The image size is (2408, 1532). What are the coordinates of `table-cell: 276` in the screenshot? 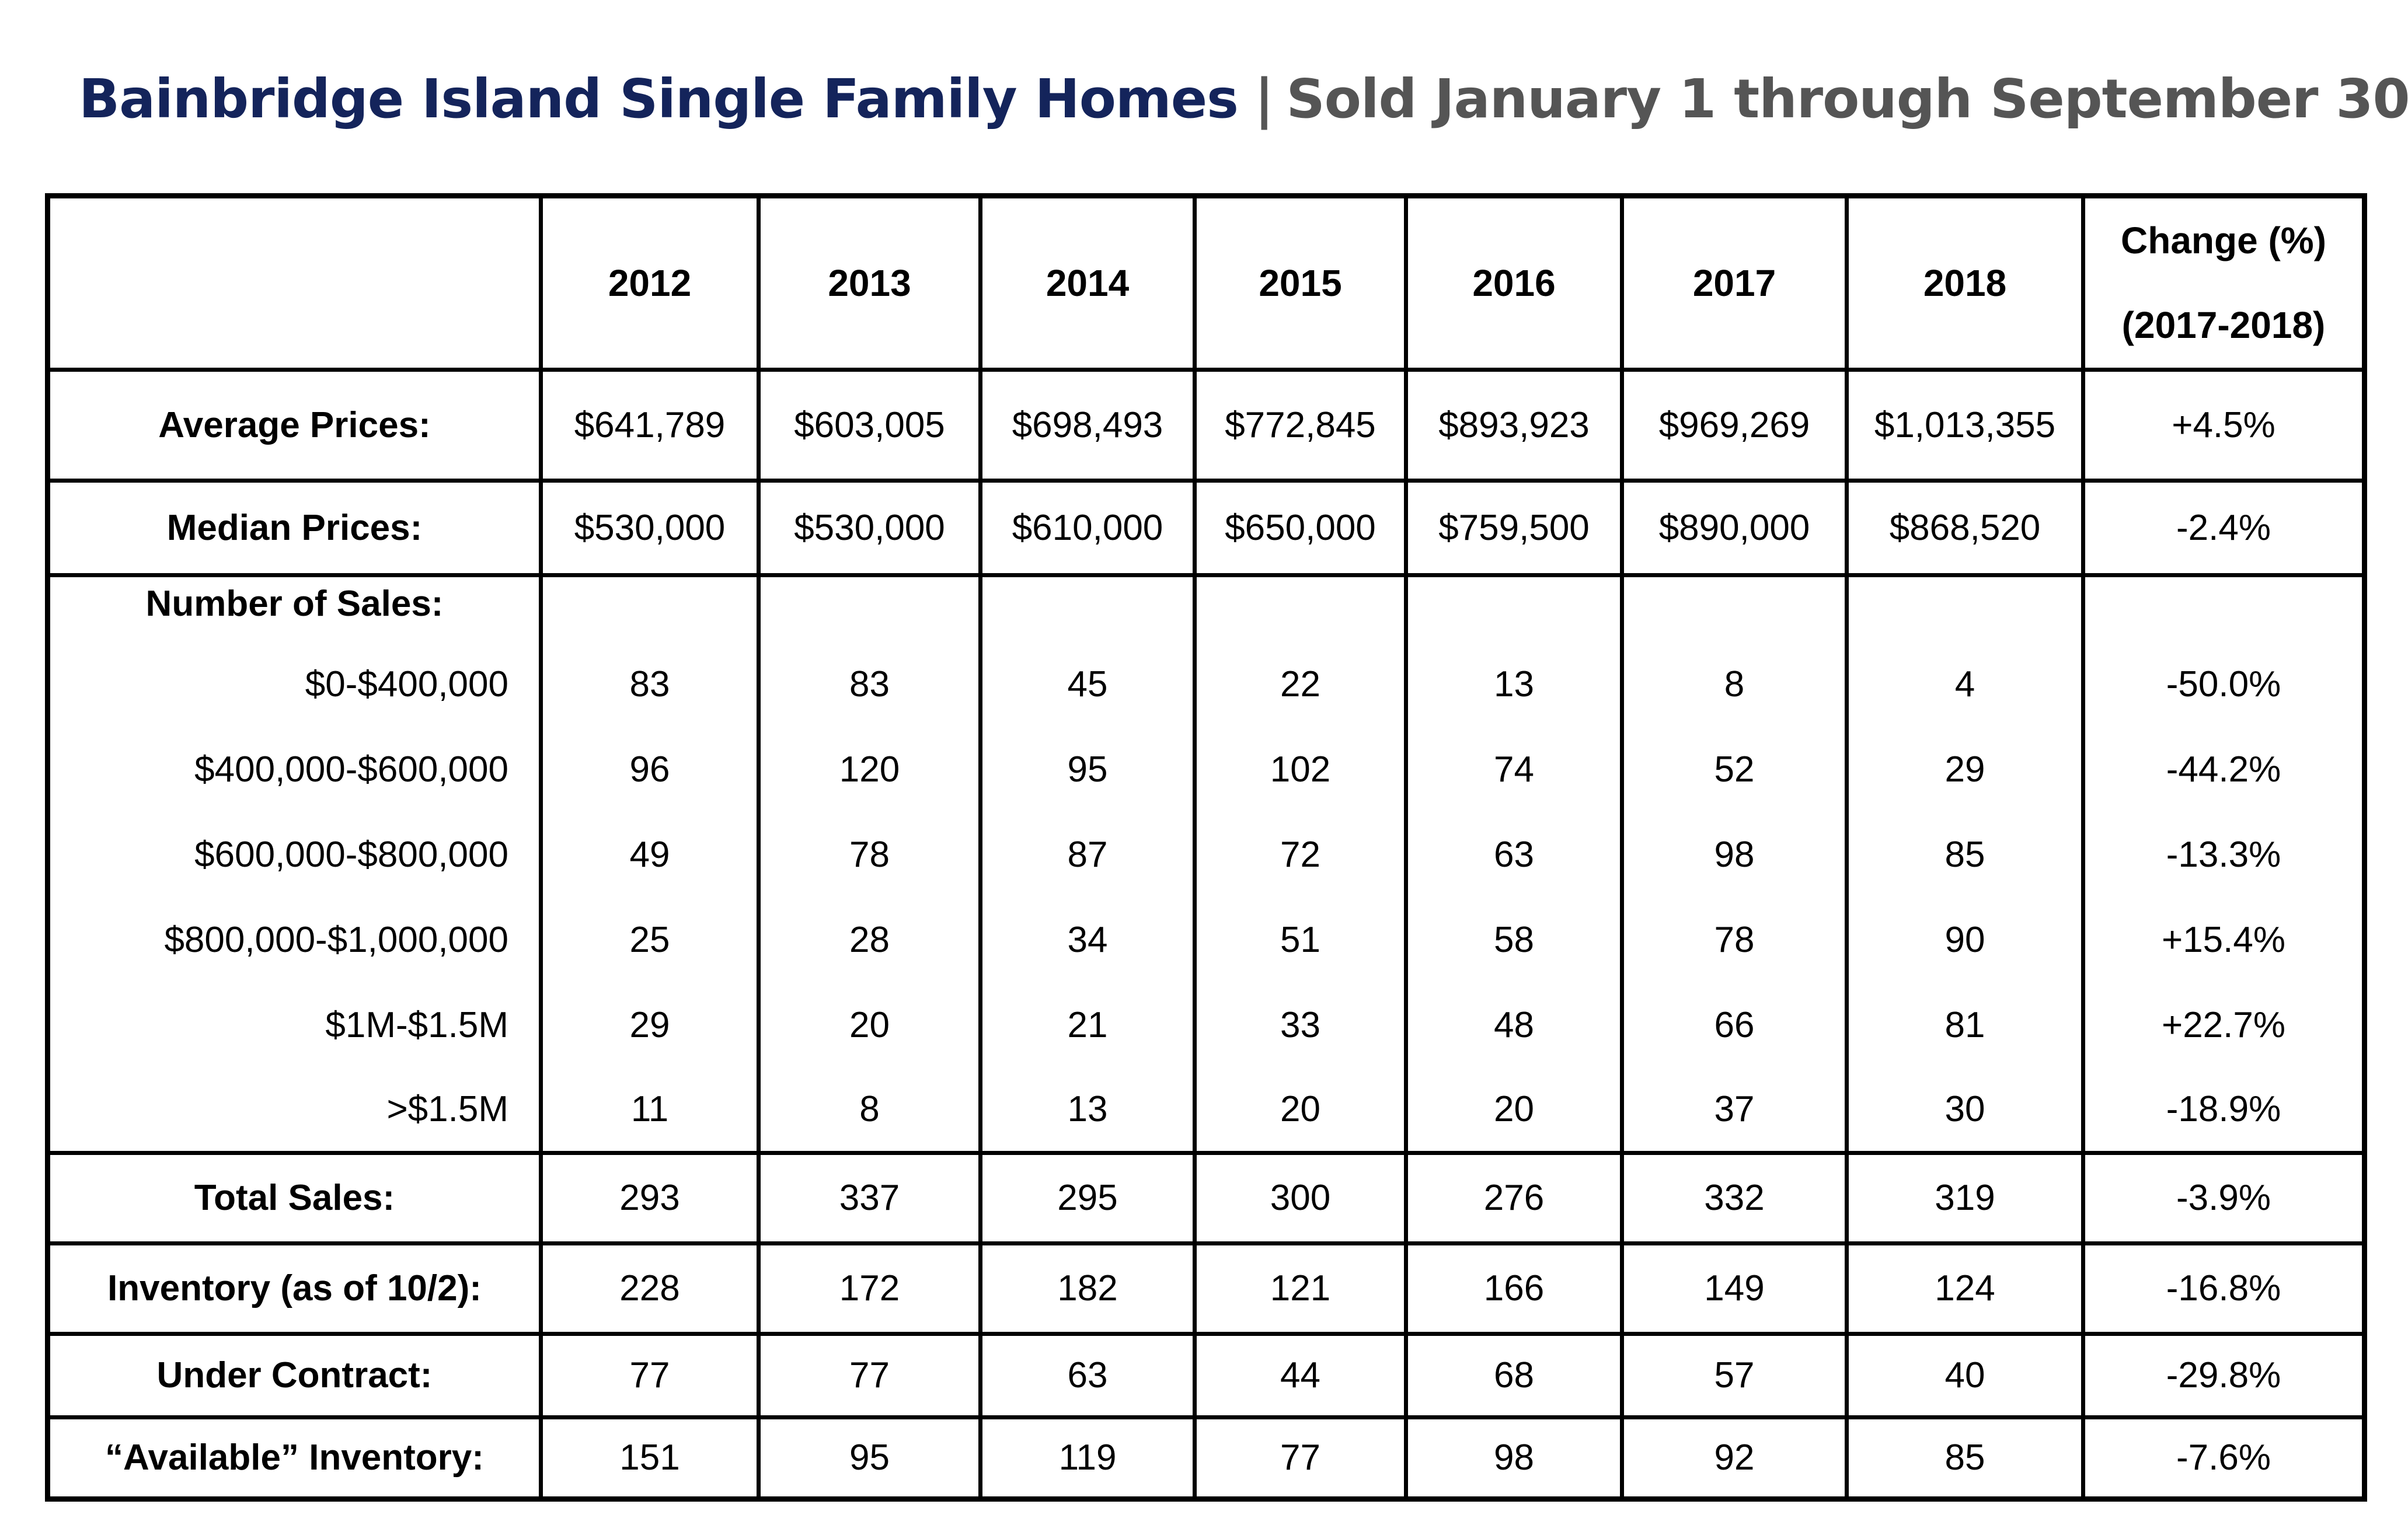 It's located at (1514, 1197).